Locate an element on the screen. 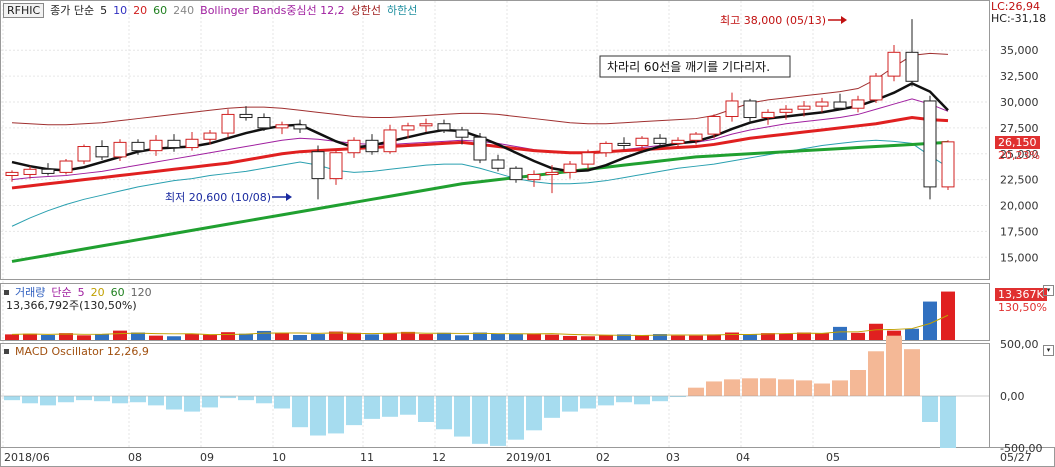 The image size is (1055, 467). macd-legend-label: MACD Oscillator 12,26,9 is located at coordinates (82, 351).